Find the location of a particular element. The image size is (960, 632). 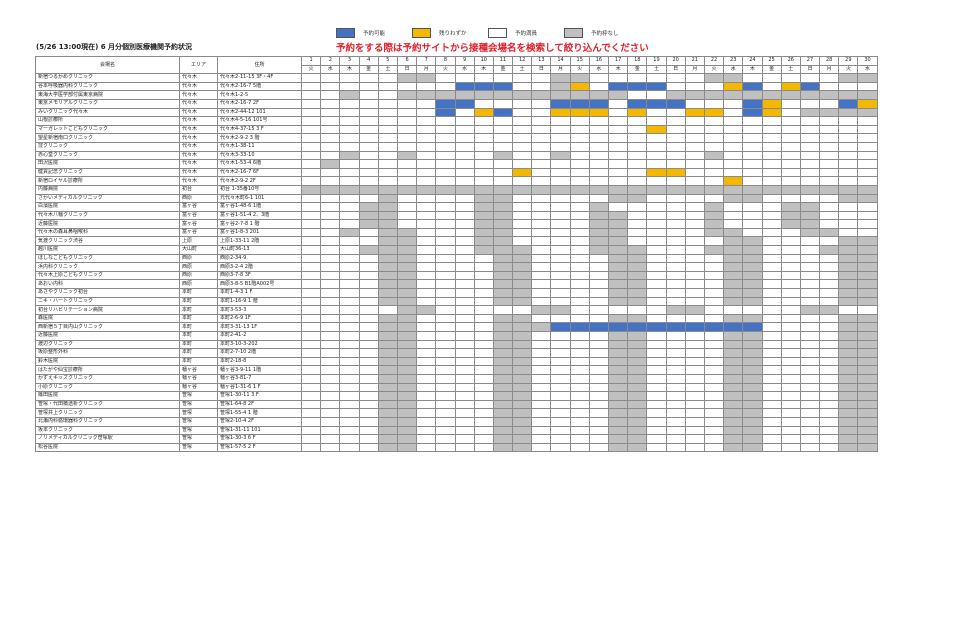

day-number: 4 is located at coordinates (368, 61).